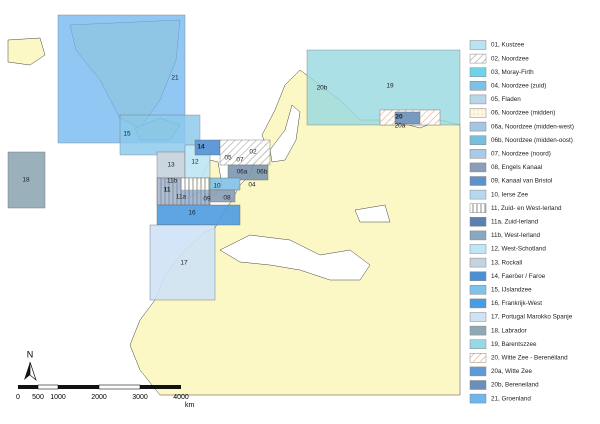 The width and height of the screenshot is (600, 424). I want to click on zone-20a, so click(407, 118).